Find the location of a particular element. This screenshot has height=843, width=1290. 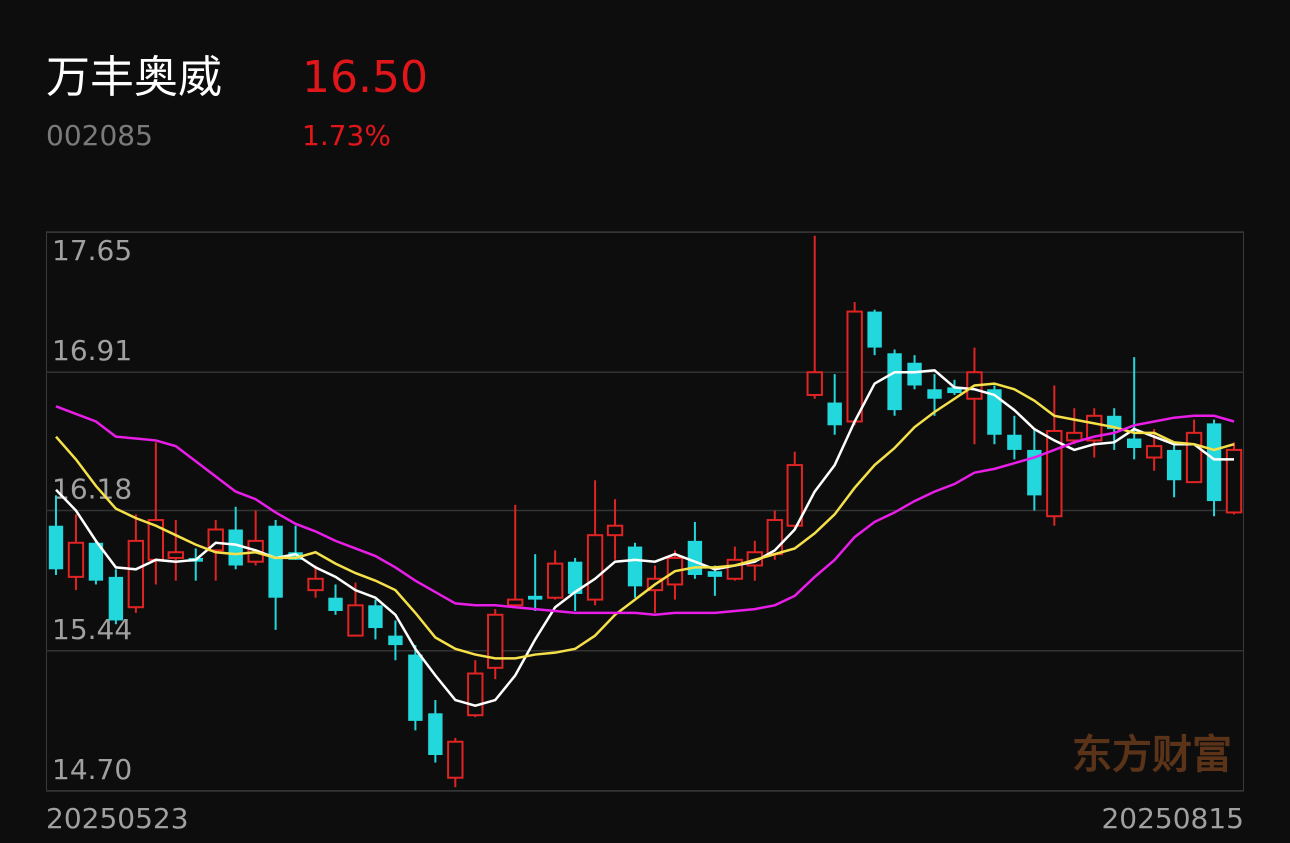

y-tick-label: 14.70 is located at coordinates (92, 769).